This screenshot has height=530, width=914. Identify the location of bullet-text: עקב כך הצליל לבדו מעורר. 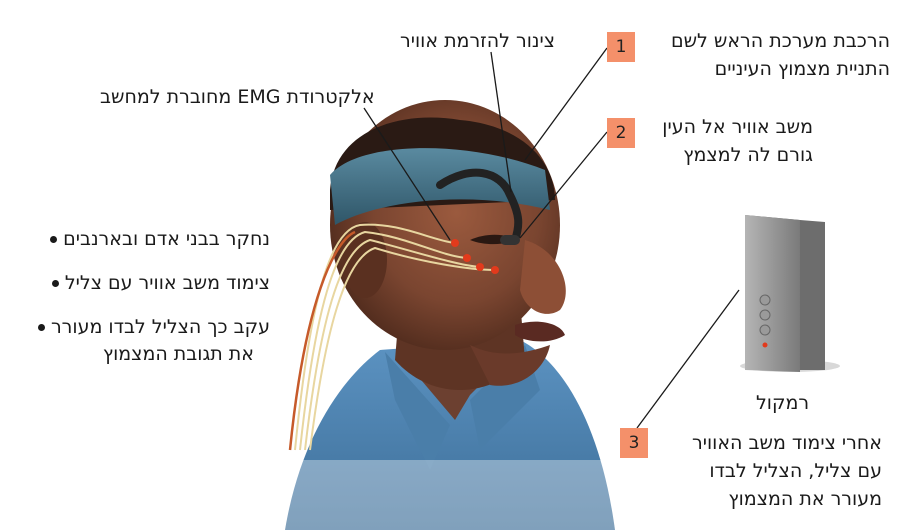
(160, 327).